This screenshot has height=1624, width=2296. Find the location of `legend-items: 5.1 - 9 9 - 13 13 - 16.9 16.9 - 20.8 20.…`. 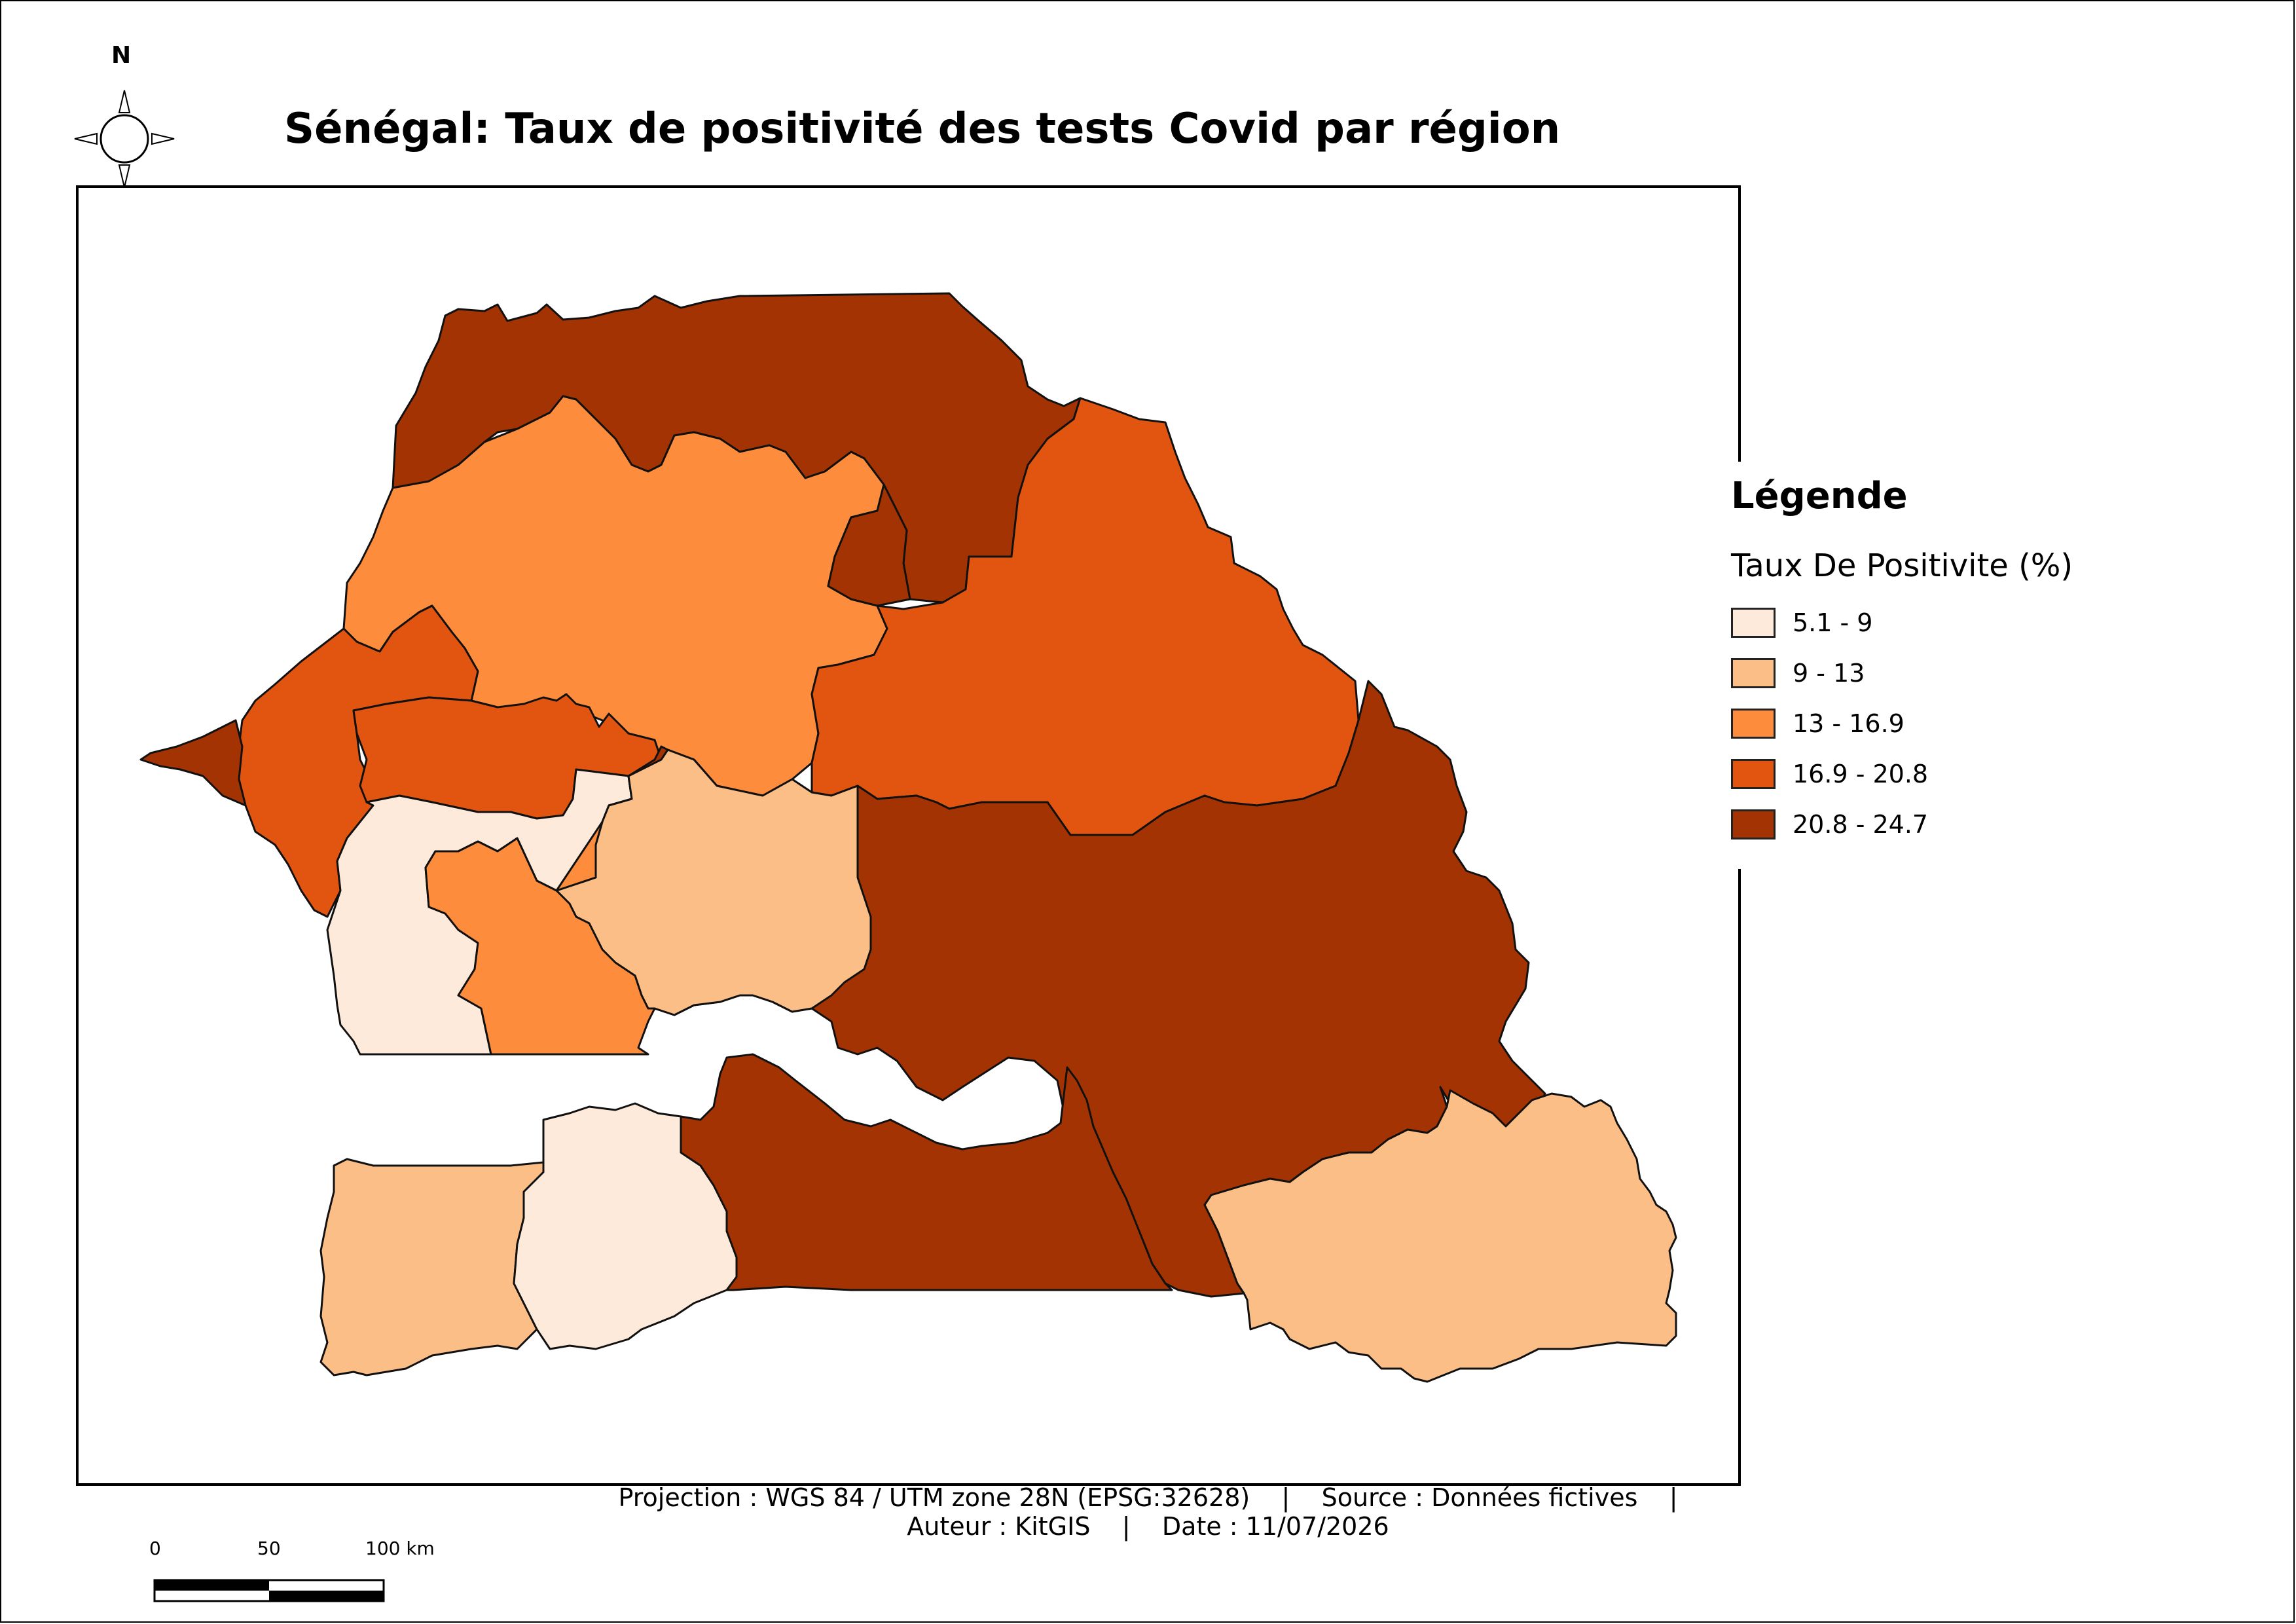

legend-items: 5.1 - 9 9 - 13 13 - 16.9 16.9 - 20.8 20.… is located at coordinates (1914, 723).